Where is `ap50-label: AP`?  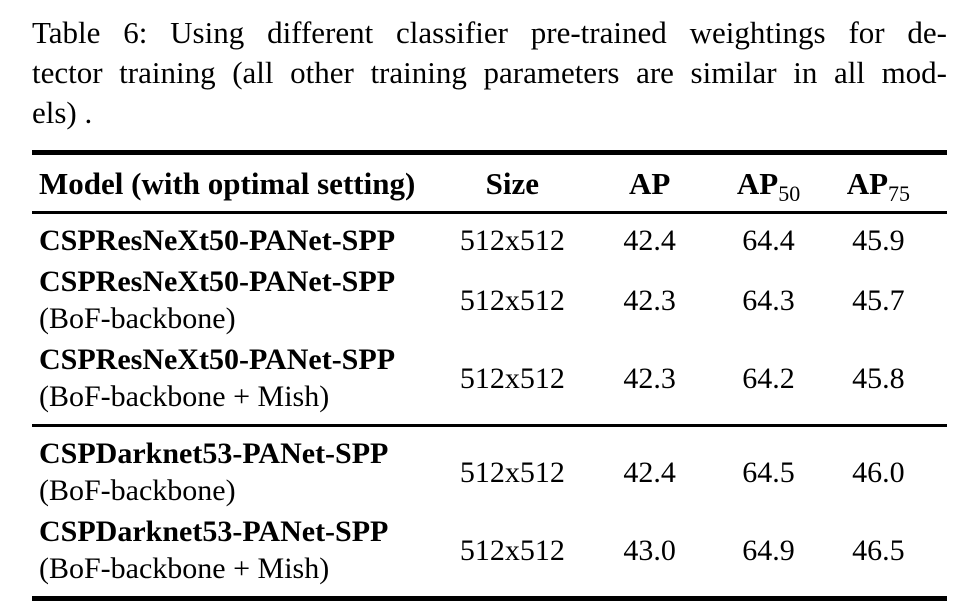
ap50-label: AP is located at coordinates (757, 183).